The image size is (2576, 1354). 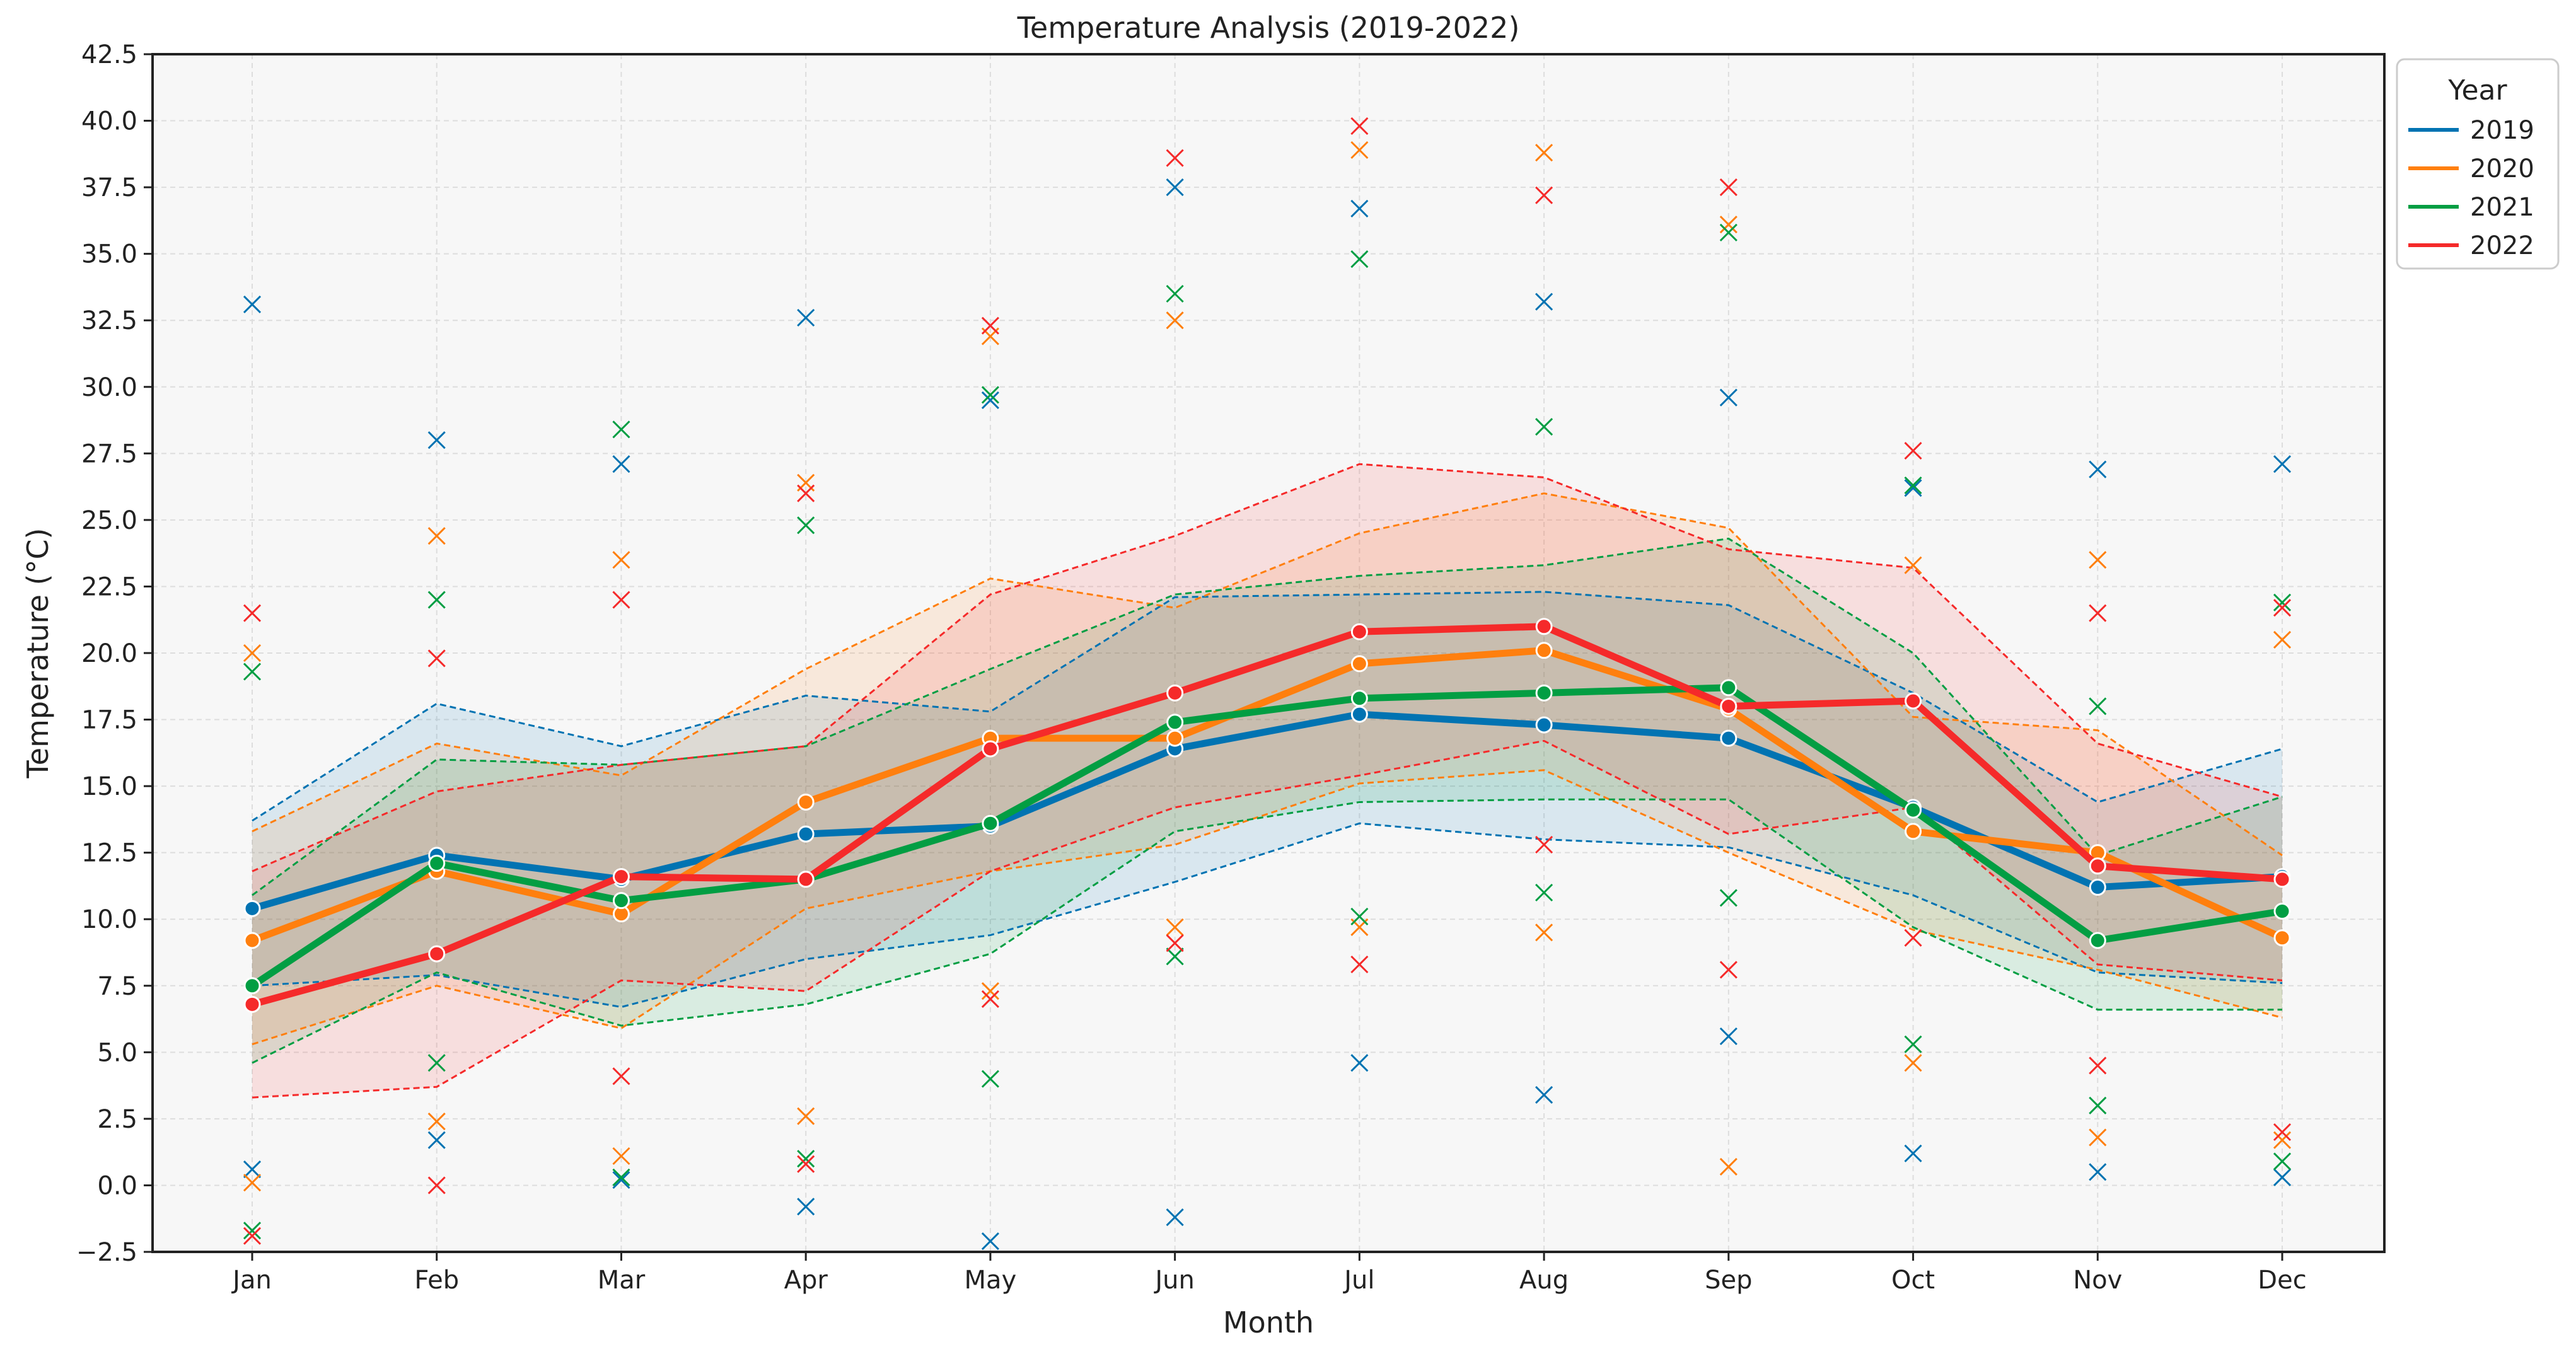 What do you see at coordinates (117, 1185) in the screenshot?
I see `y-tick-label: 0.0` at bounding box center [117, 1185].